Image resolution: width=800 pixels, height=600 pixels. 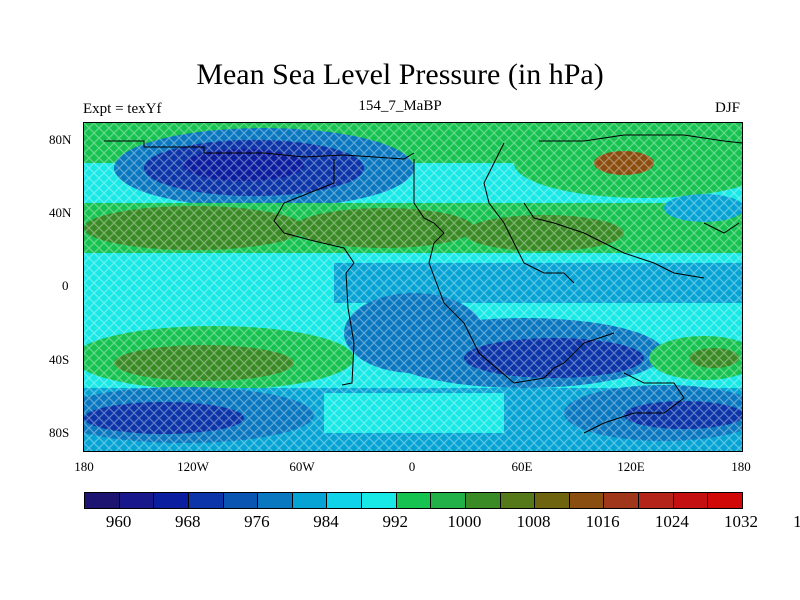 What do you see at coordinates (671, 521) in the screenshot?
I see `colorbar-label: 1024` at bounding box center [671, 521].